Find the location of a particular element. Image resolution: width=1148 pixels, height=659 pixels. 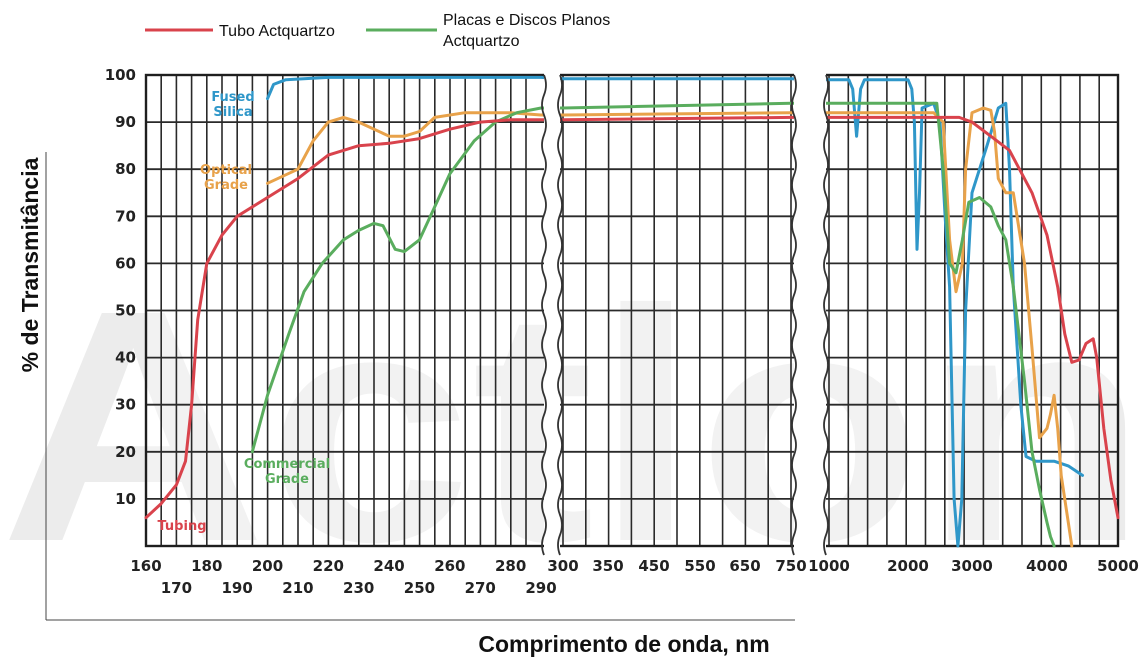

x-tick-label: 3000 is located at coordinates (972, 566).